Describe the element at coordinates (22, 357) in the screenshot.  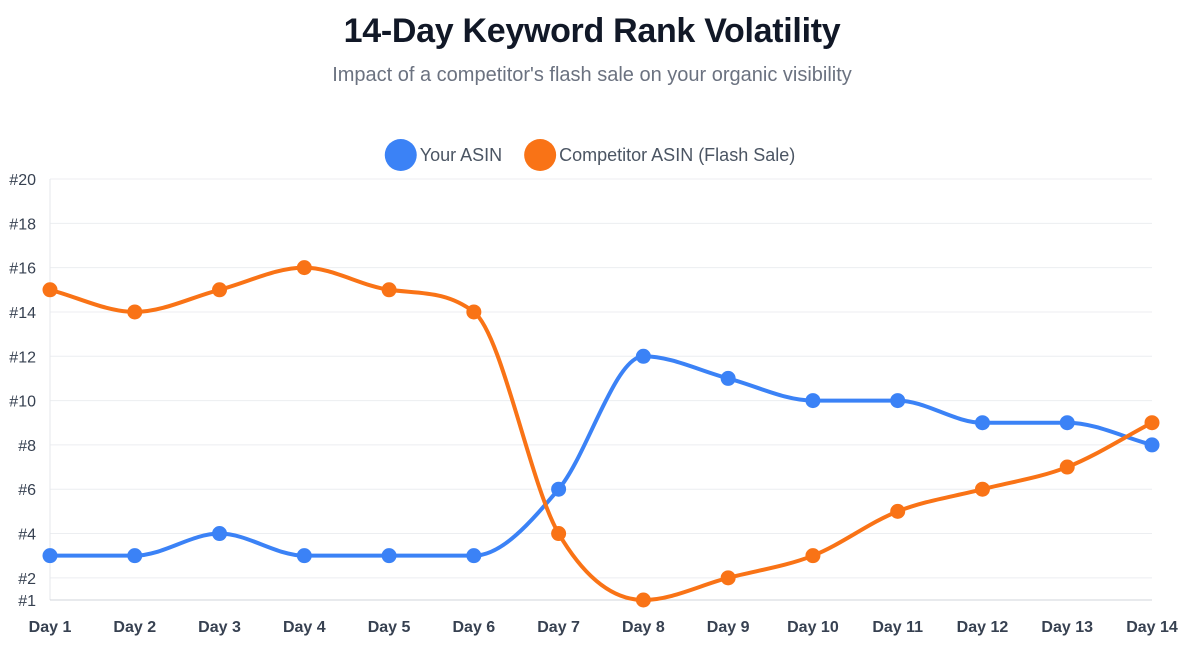
I see `y-tick-label: #12` at that location.